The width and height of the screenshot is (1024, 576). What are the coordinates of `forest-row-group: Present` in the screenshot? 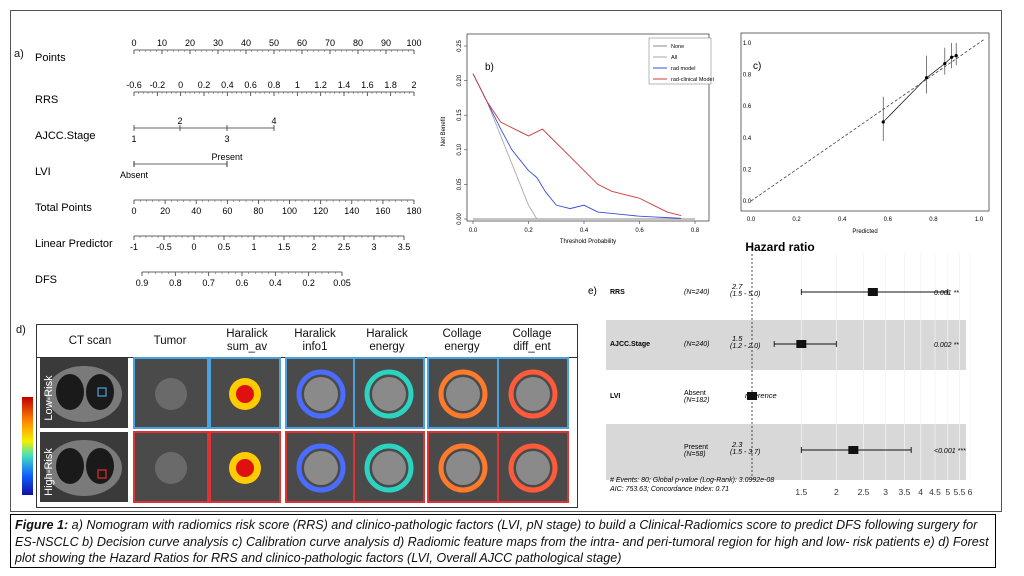 It's located at (696, 447).